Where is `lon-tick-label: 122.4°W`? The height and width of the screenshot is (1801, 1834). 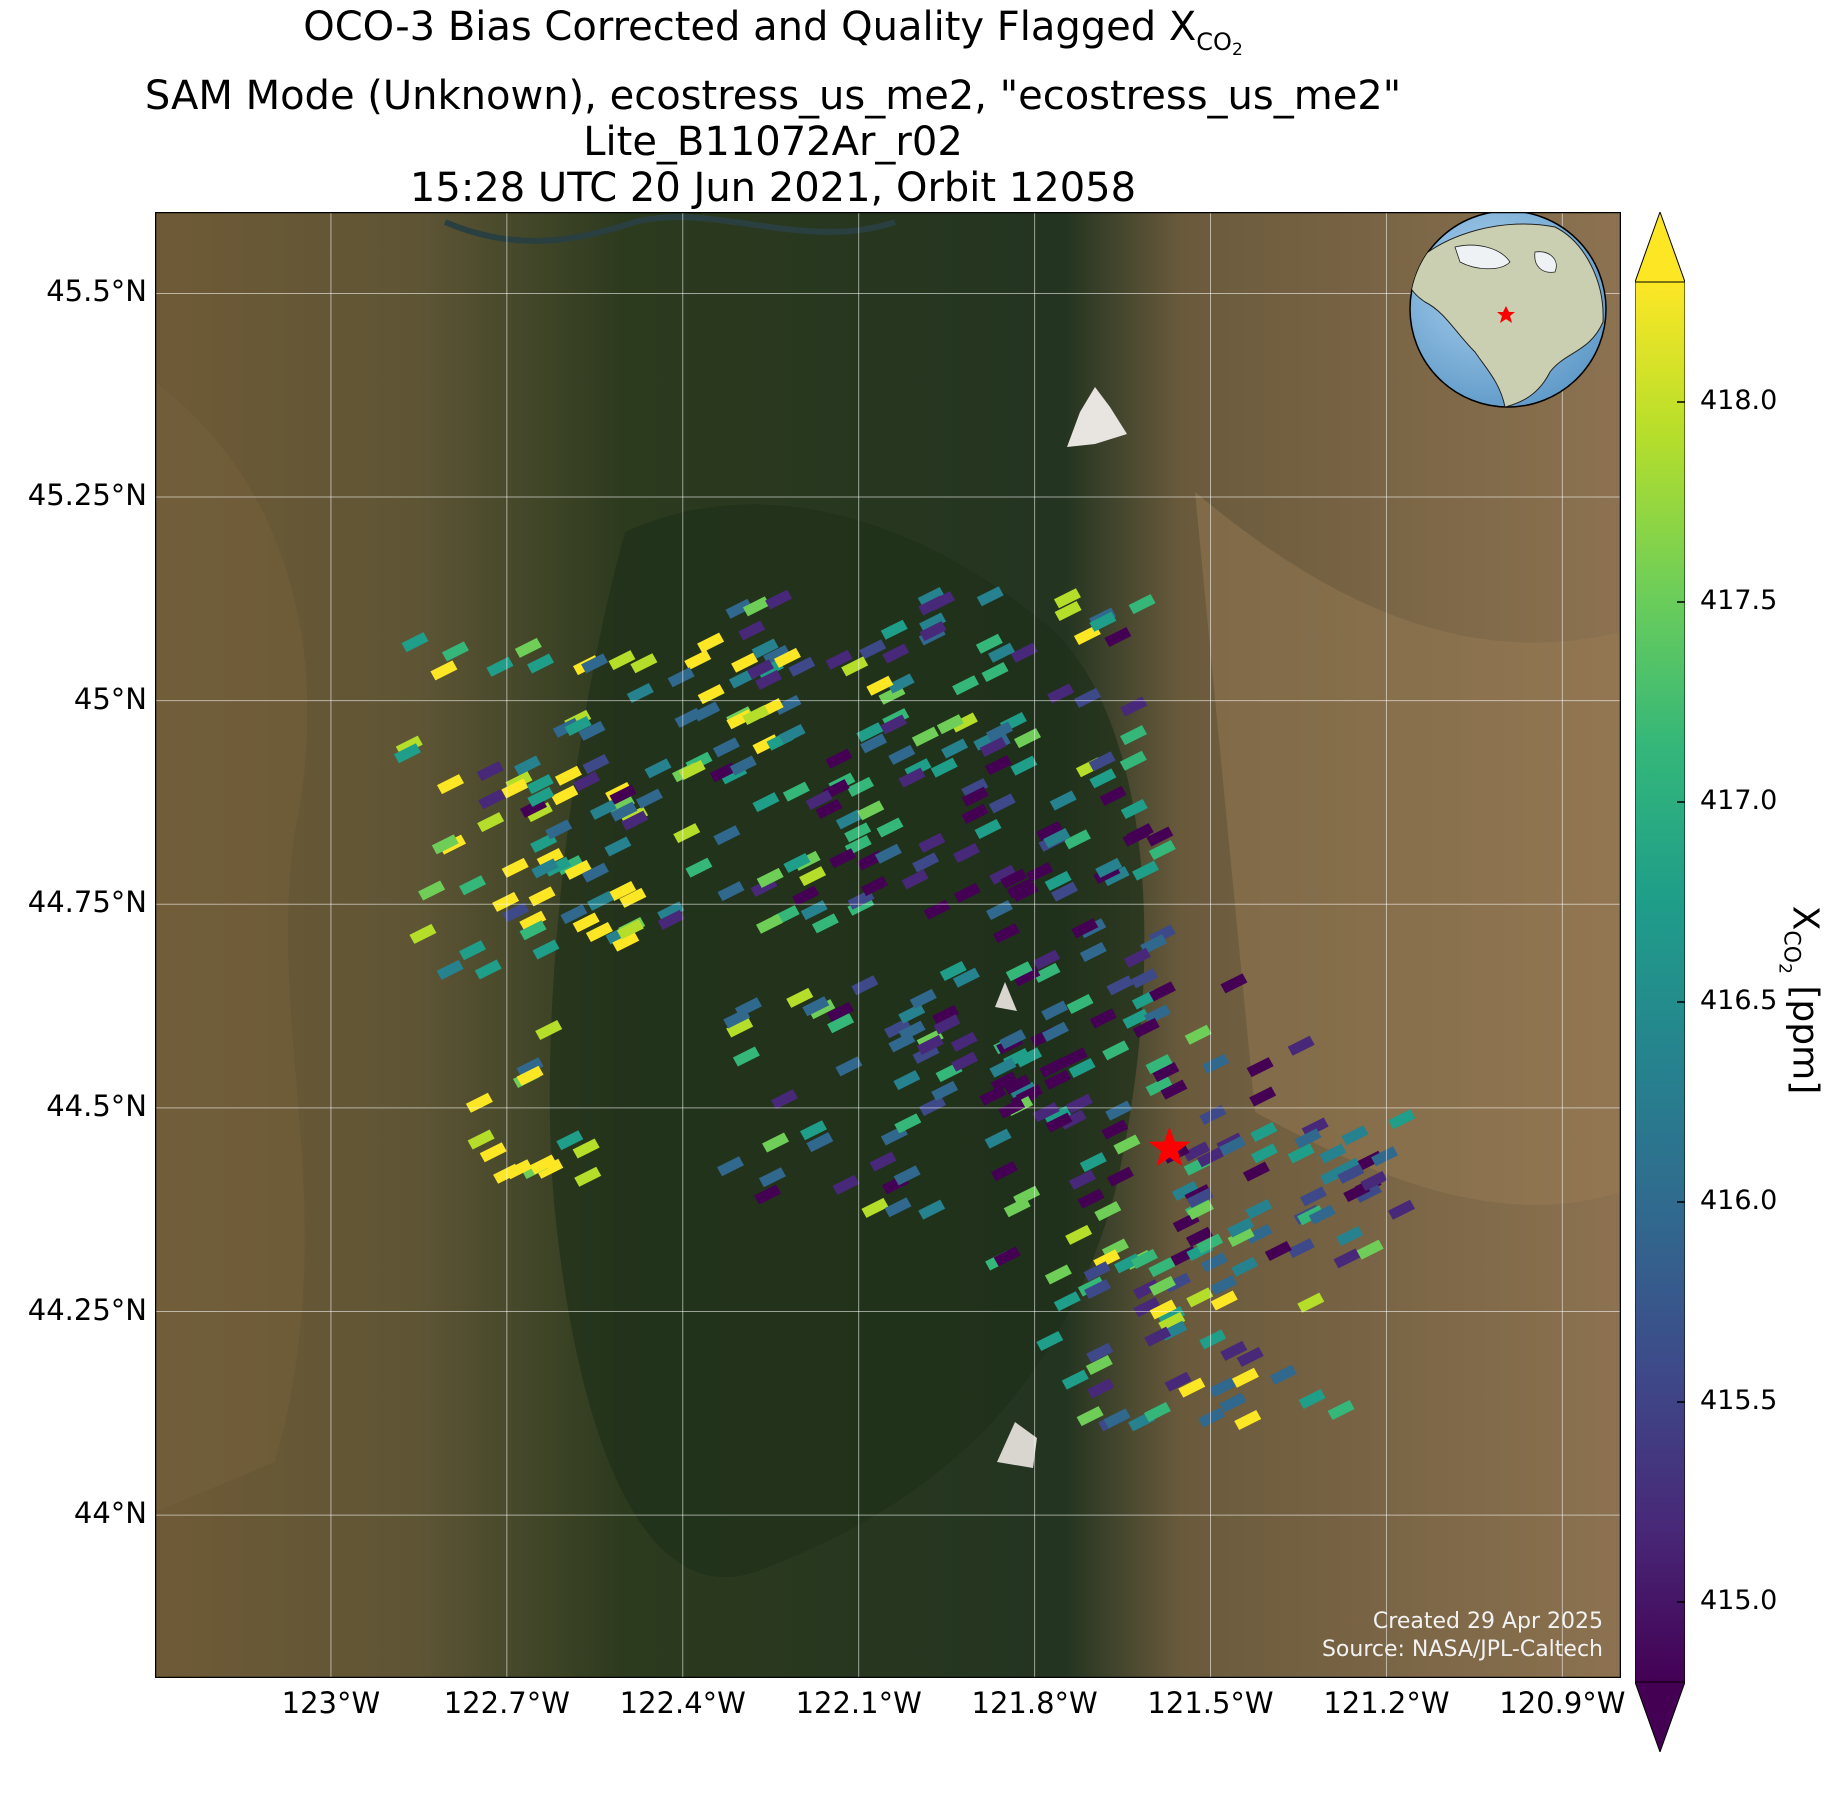
lon-tick-label: 122.4°W is located at coordinates (682, 1703).